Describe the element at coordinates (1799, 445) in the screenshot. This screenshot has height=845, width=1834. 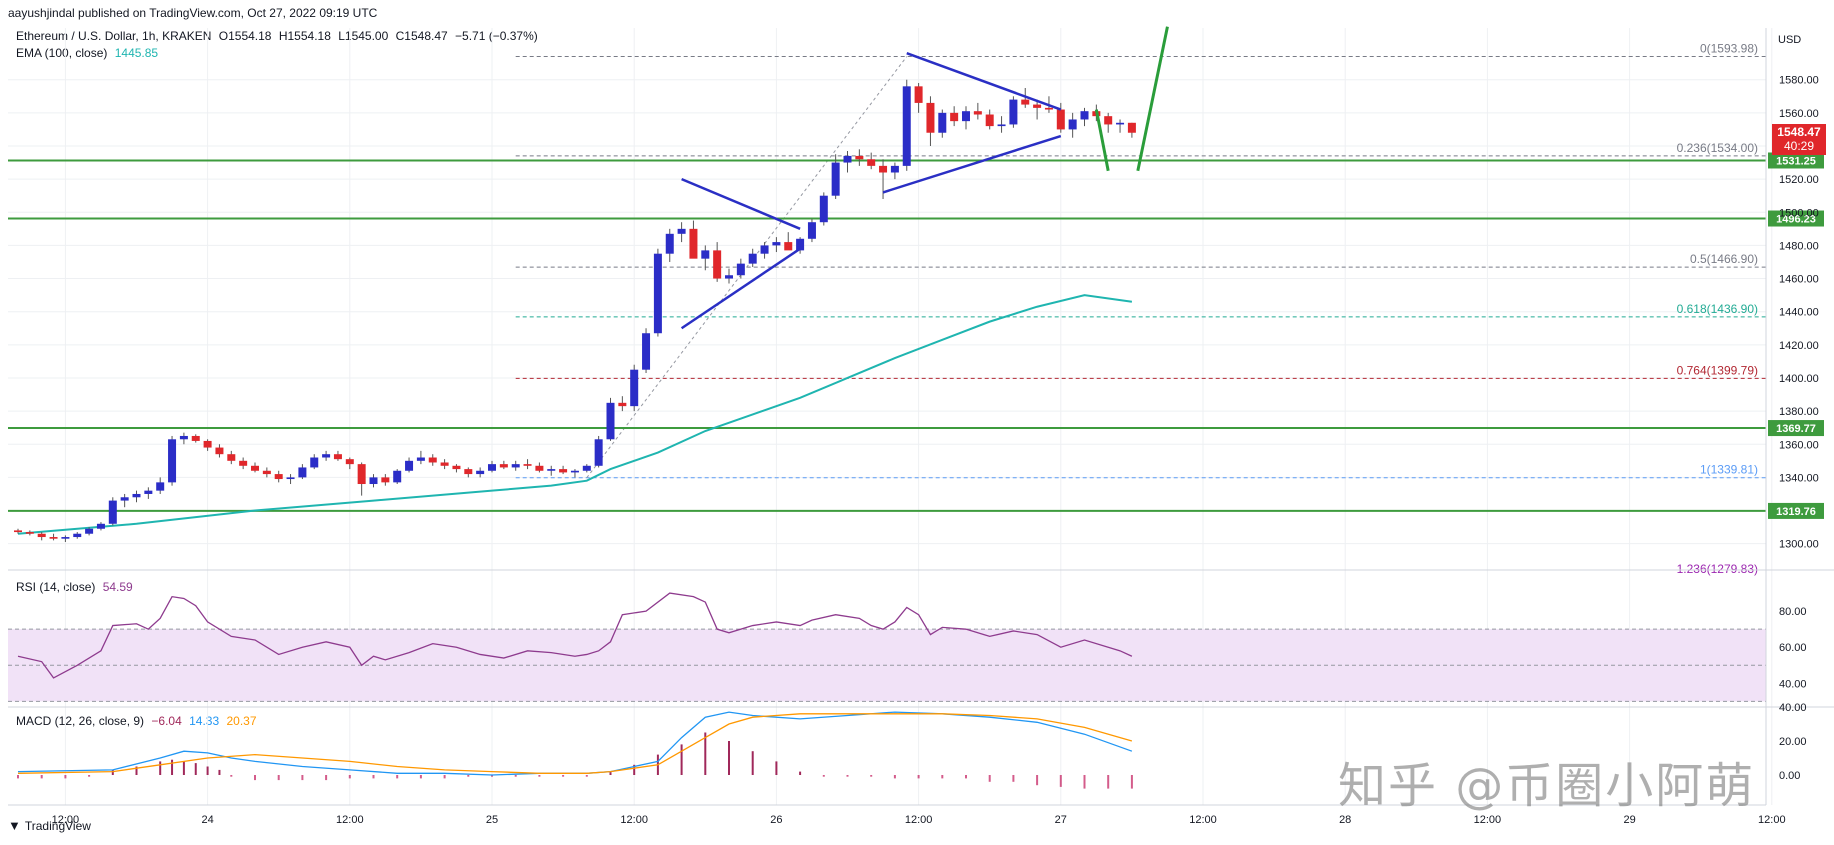
I see `y-tick-label: 1360.00` at that location.